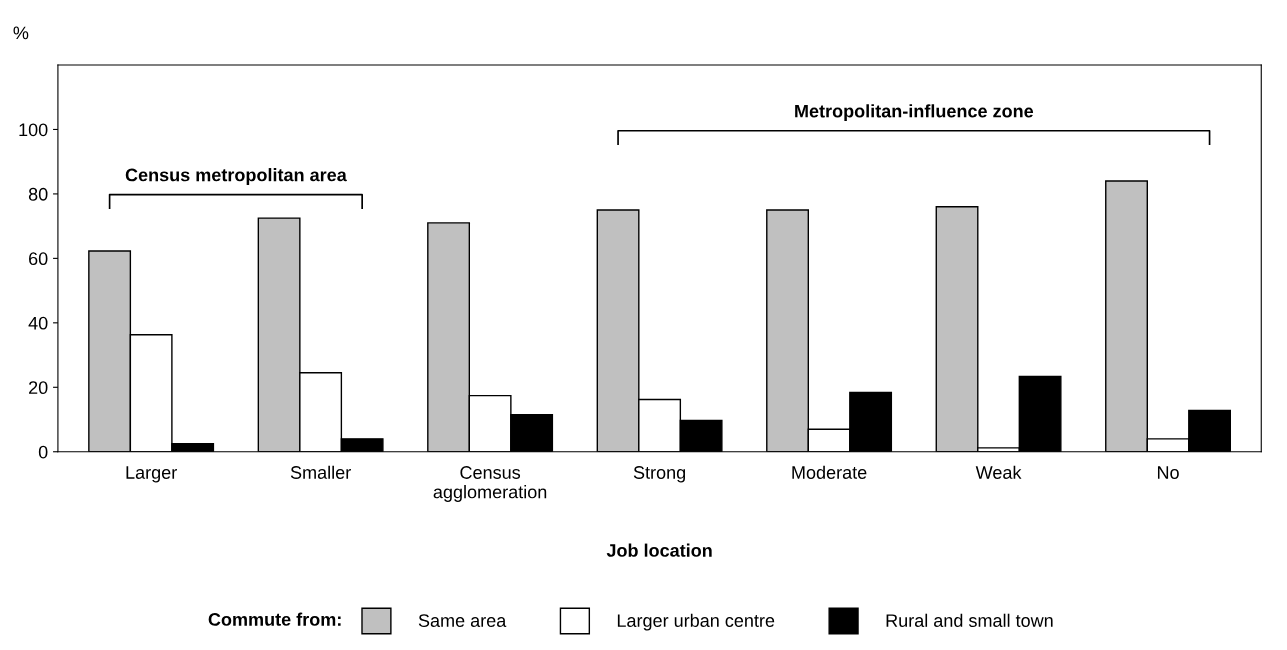 This screenshot has width=1287, height=650. Describe the element at coordinates (914, 113) in the screenshot. I see `annotation: Metropolitan-influence zone` at that location.